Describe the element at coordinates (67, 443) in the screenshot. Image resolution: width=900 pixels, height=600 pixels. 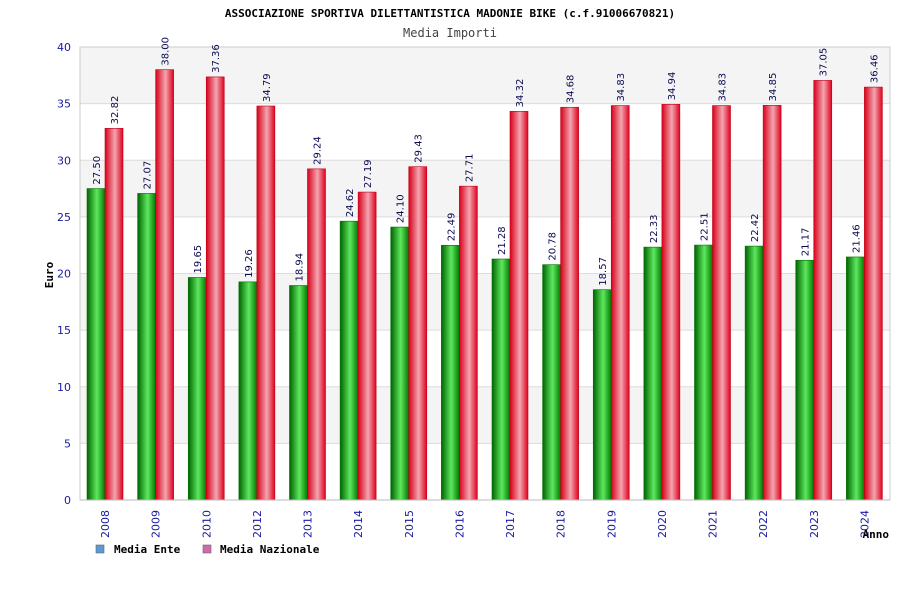
I see `y-tick-label: 5` at that location.